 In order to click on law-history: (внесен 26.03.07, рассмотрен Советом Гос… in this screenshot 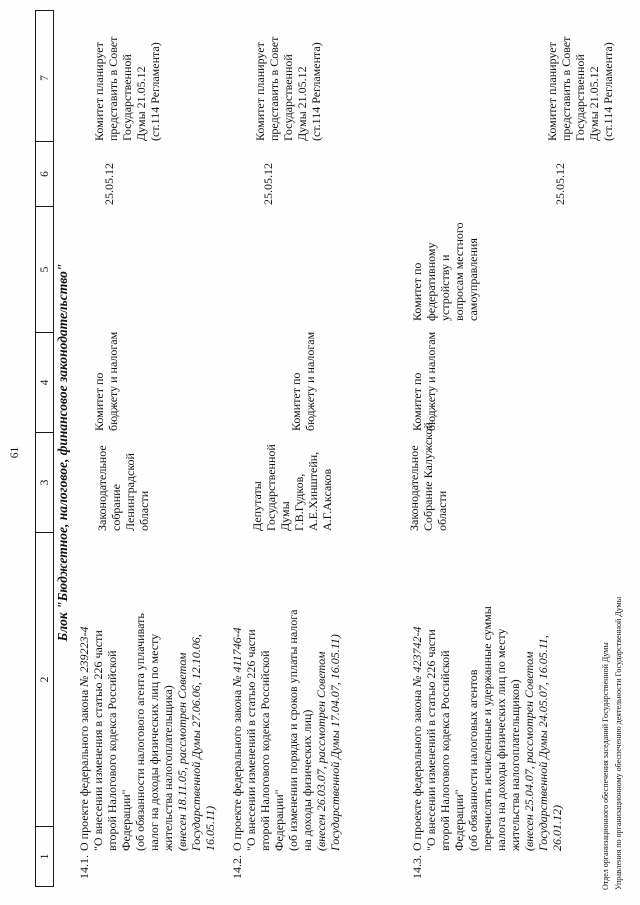, I will do `click(328, 742)`.